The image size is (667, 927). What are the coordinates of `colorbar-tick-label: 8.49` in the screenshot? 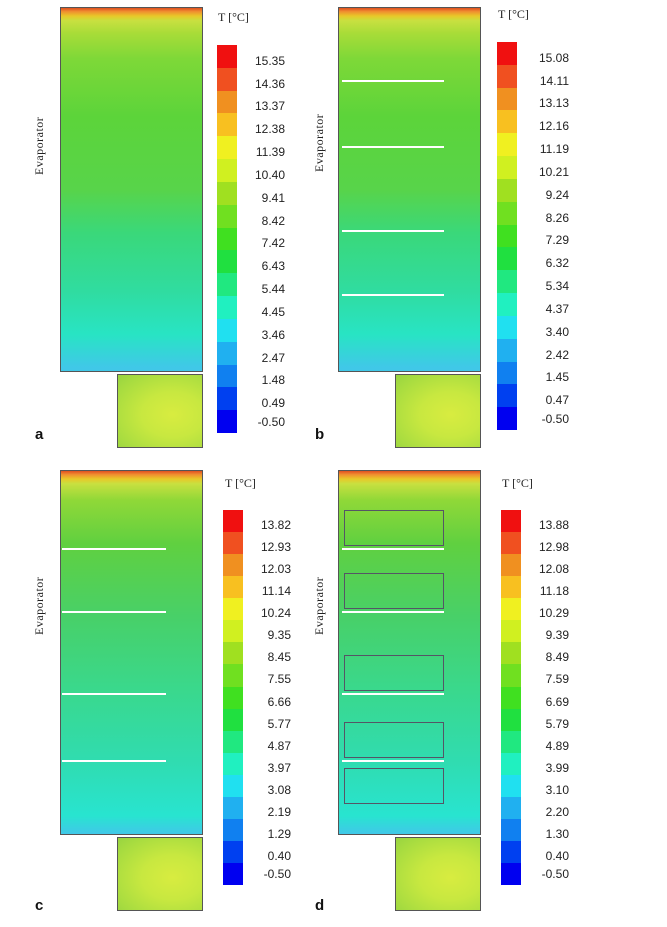 It's located at (557, 657).